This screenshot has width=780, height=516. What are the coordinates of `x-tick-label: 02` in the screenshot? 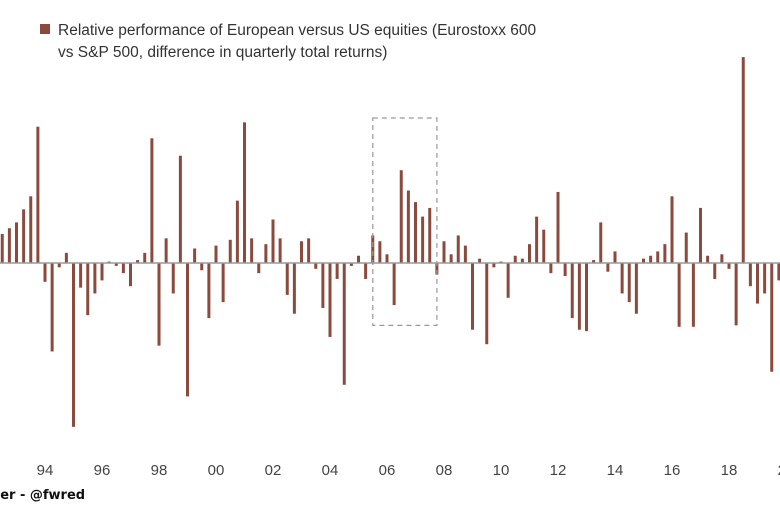 It's located at (273, 470).